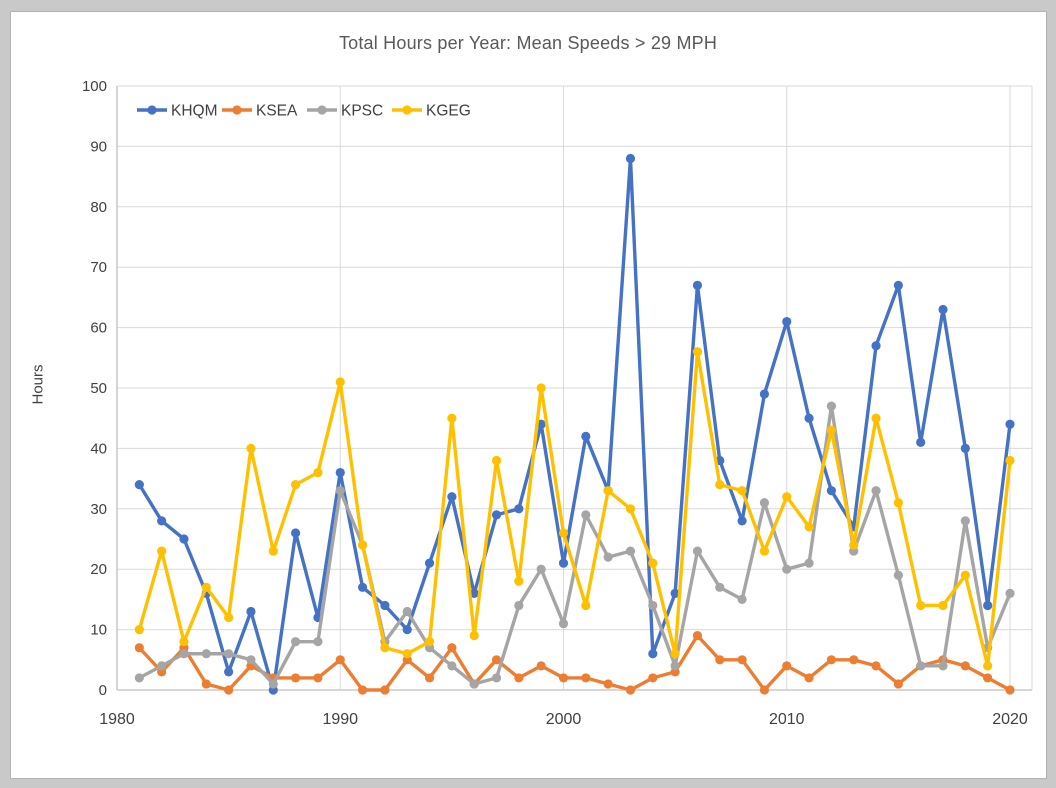 The width and height of the screenshot is (1056, 788). I want to click on legend-label: KPSC, so click(362, 111).